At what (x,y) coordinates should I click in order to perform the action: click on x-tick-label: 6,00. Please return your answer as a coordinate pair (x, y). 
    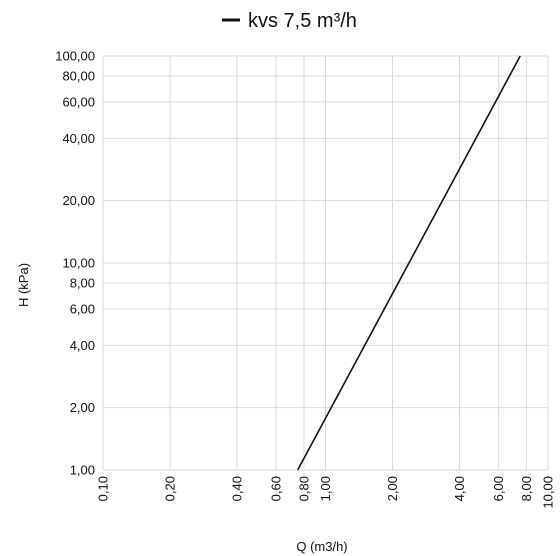
    Looking at the image, I should click on (498, 488).